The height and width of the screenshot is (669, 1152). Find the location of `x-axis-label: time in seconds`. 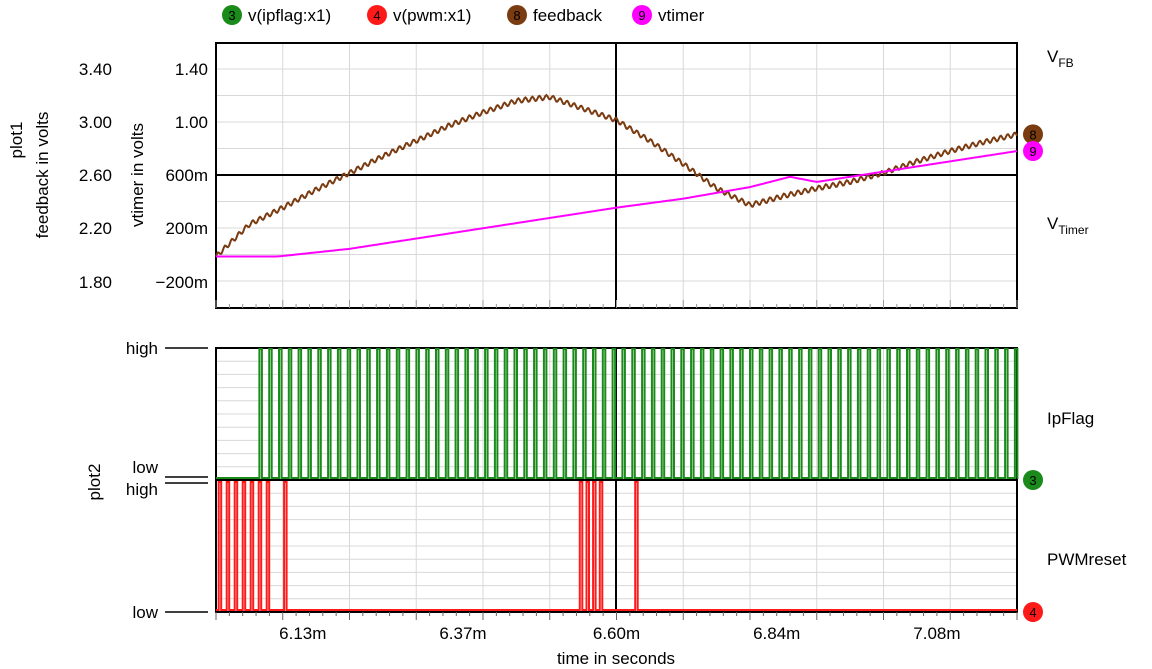

x-axis-label: time in seconds is located at coordinates (616, 658).